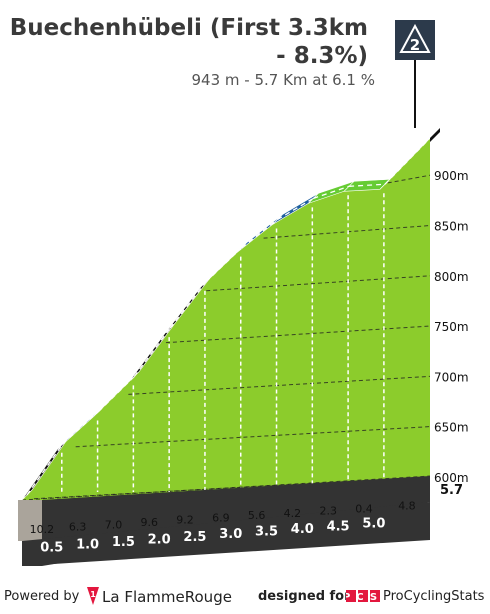  What do you see at coordinates (435, 135) in the screenshot?
I see `road-end-cap` at bounding box center [435, 135].